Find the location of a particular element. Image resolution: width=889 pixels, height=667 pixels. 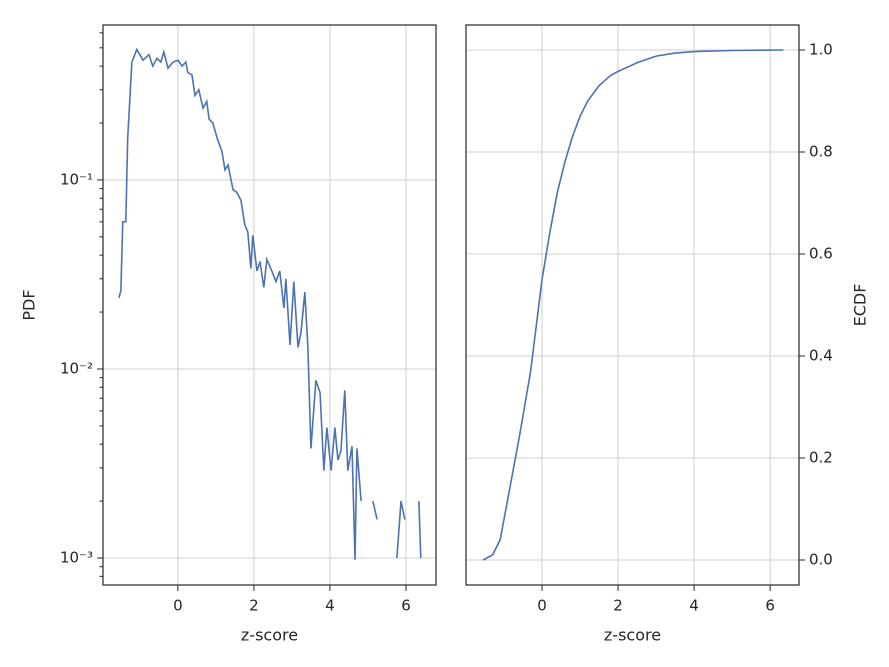

y-tick-label: 0.8 is located at coordinates (821, 151).